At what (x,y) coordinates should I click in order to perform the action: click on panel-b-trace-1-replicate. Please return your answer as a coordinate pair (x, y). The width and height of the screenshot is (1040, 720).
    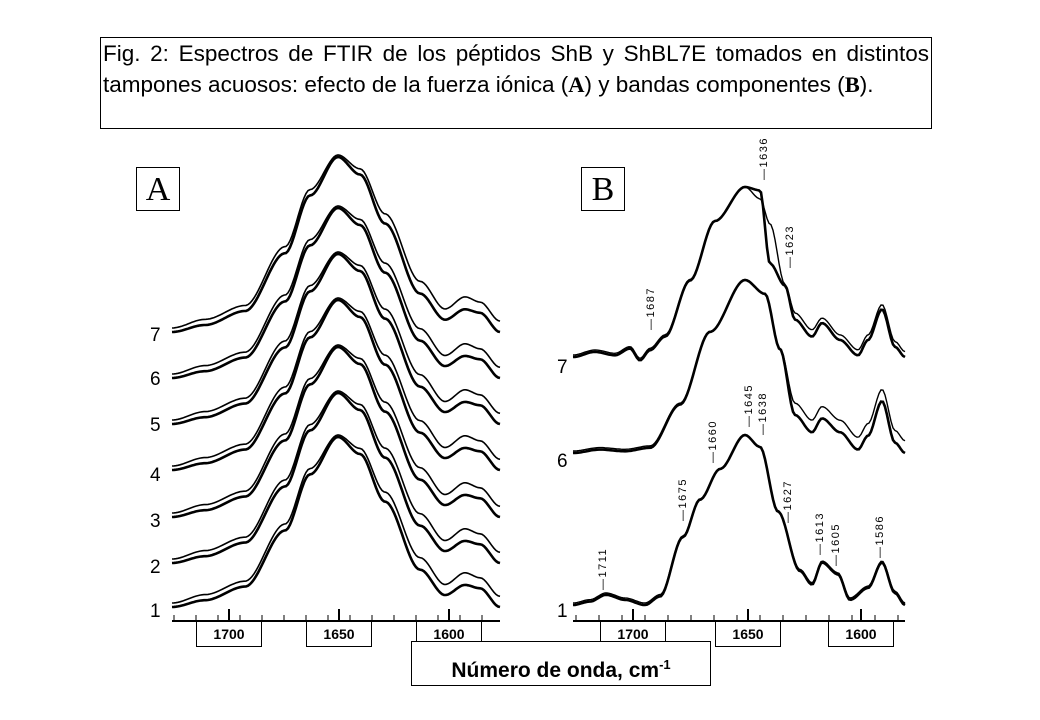
    Looking at the image, I should click on (739, 519).